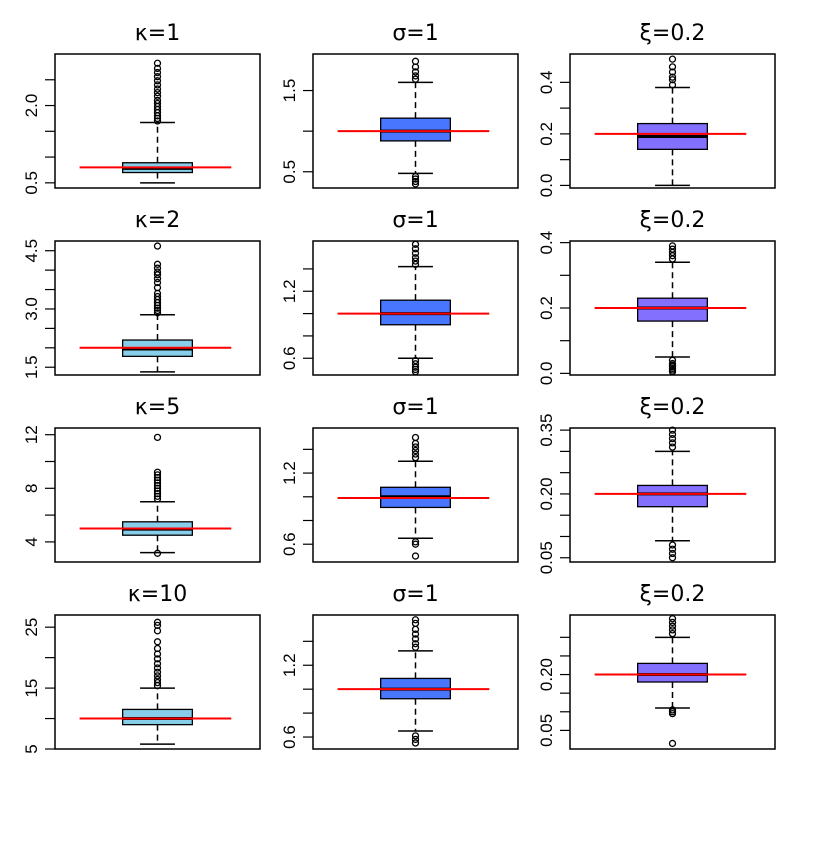 The height and width of the screenshot is (854, 830). I want to click on y-tick-label: 0.2, so click(546, 308).